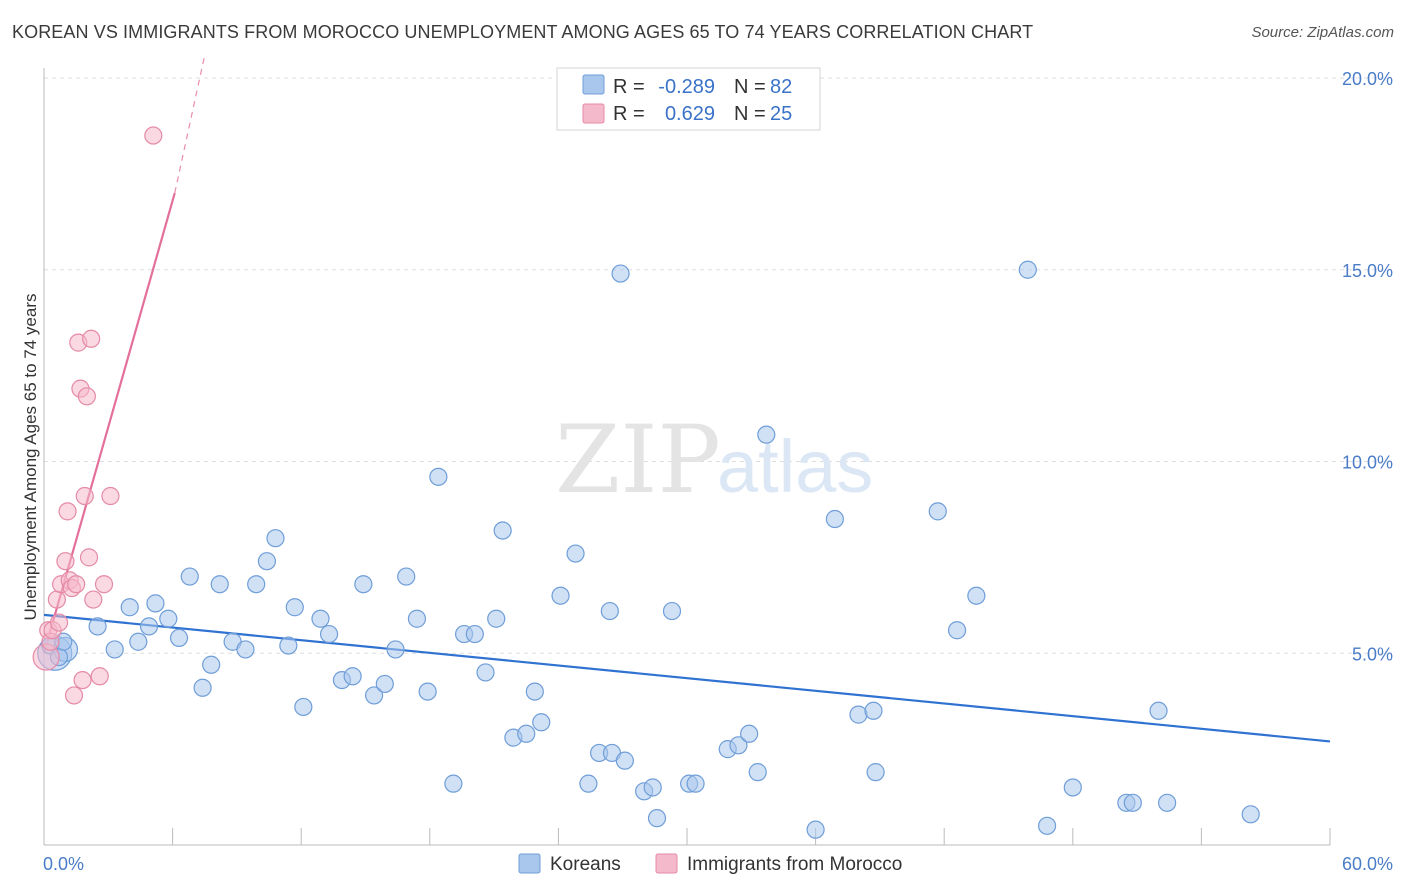 The width and height of the screenshot is (1406, 892). I want to click on y-tick-label-1: 10.0%, so click(1367, 463).